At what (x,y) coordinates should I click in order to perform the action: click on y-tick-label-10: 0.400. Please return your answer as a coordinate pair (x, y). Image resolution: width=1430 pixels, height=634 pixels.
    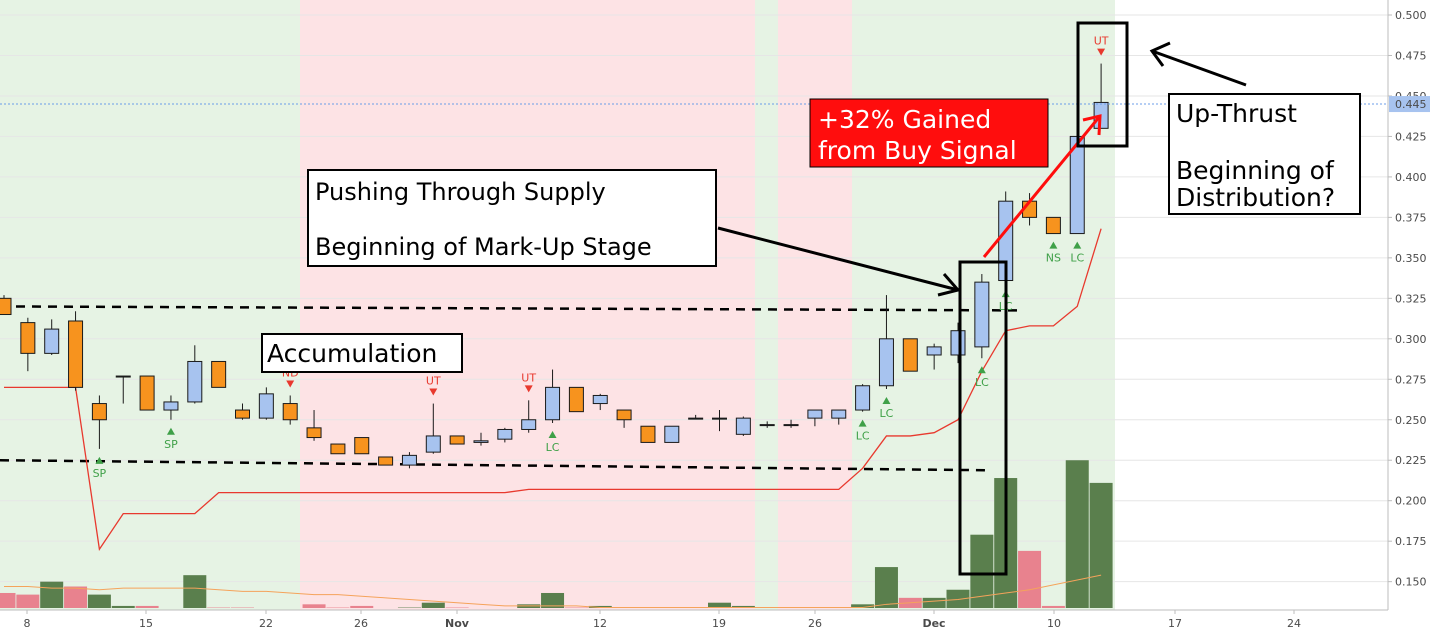
    Looking at the image, I should click on (1411, 177).